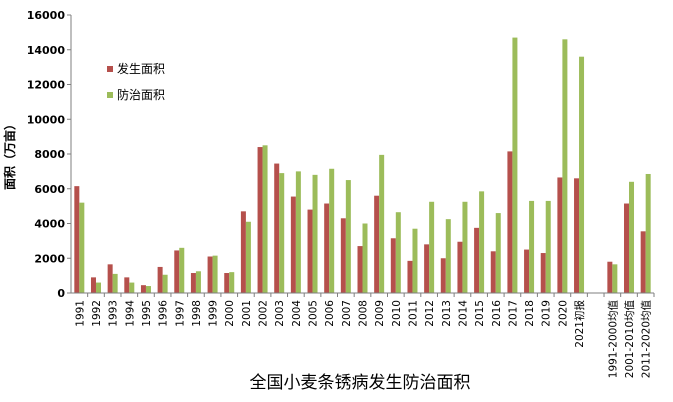 This screenshot has width=673, height=402. Describe the element at coordinates (347, 313) in the screenshot. I see `x-tick-label: 2007` at that location.